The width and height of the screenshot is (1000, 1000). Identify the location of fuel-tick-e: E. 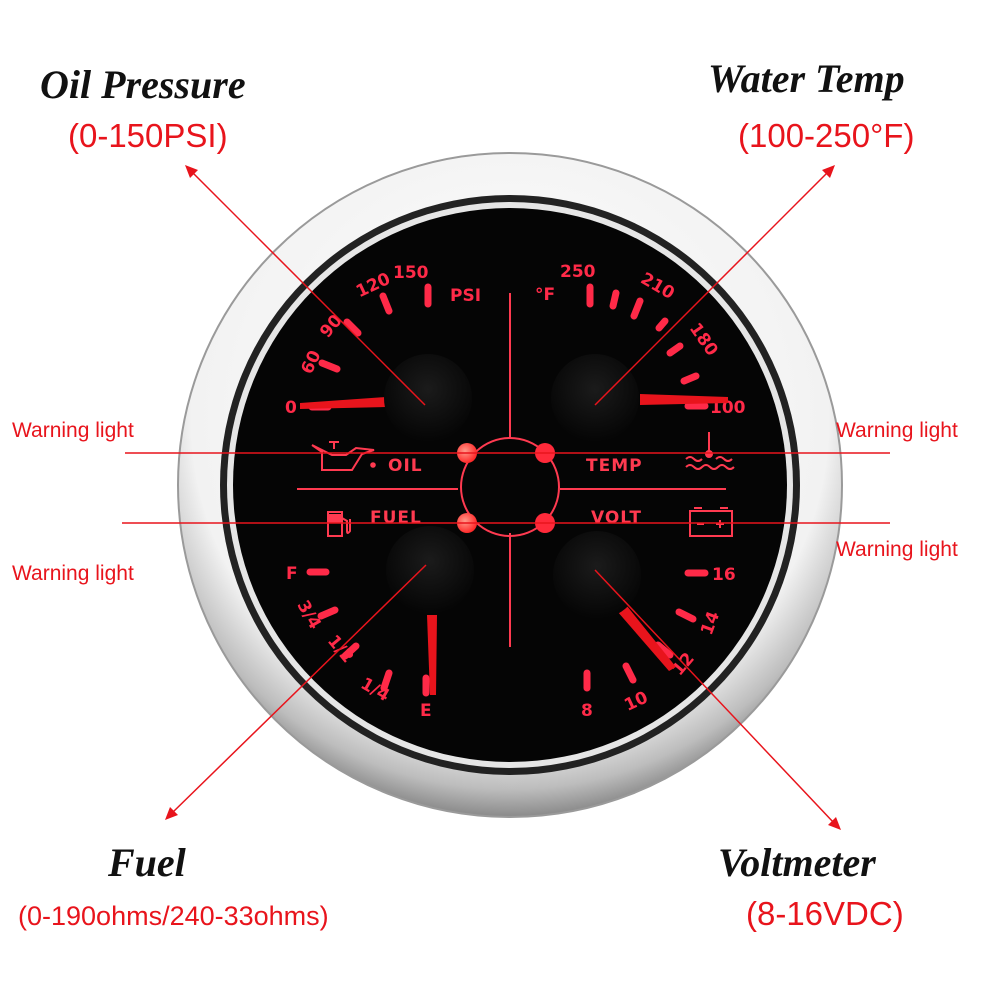
(426, 711).